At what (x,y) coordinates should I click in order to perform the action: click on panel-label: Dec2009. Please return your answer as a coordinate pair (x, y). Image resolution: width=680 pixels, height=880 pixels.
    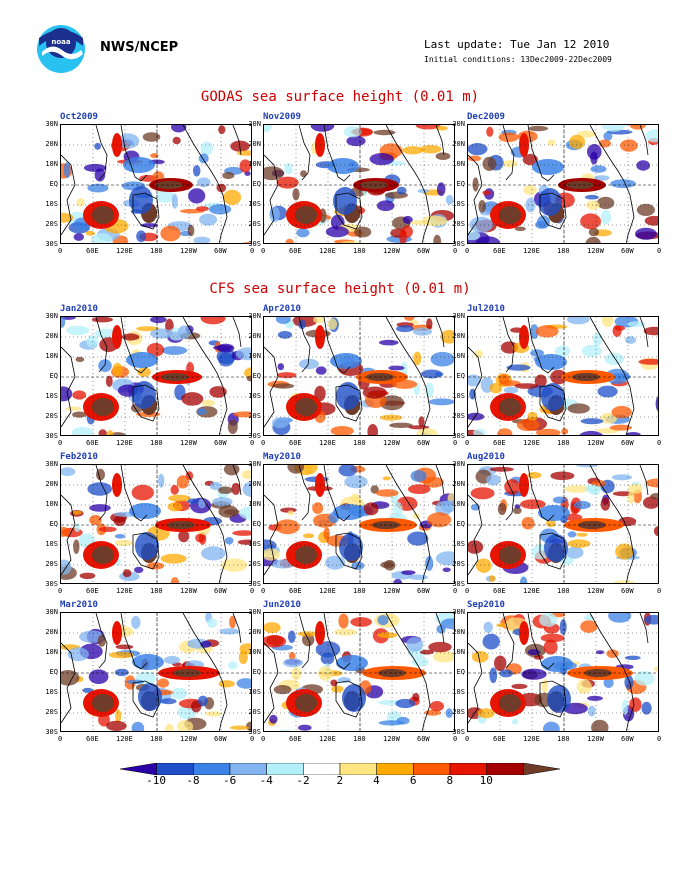
    Looking at the image, I should click on (486, 117).